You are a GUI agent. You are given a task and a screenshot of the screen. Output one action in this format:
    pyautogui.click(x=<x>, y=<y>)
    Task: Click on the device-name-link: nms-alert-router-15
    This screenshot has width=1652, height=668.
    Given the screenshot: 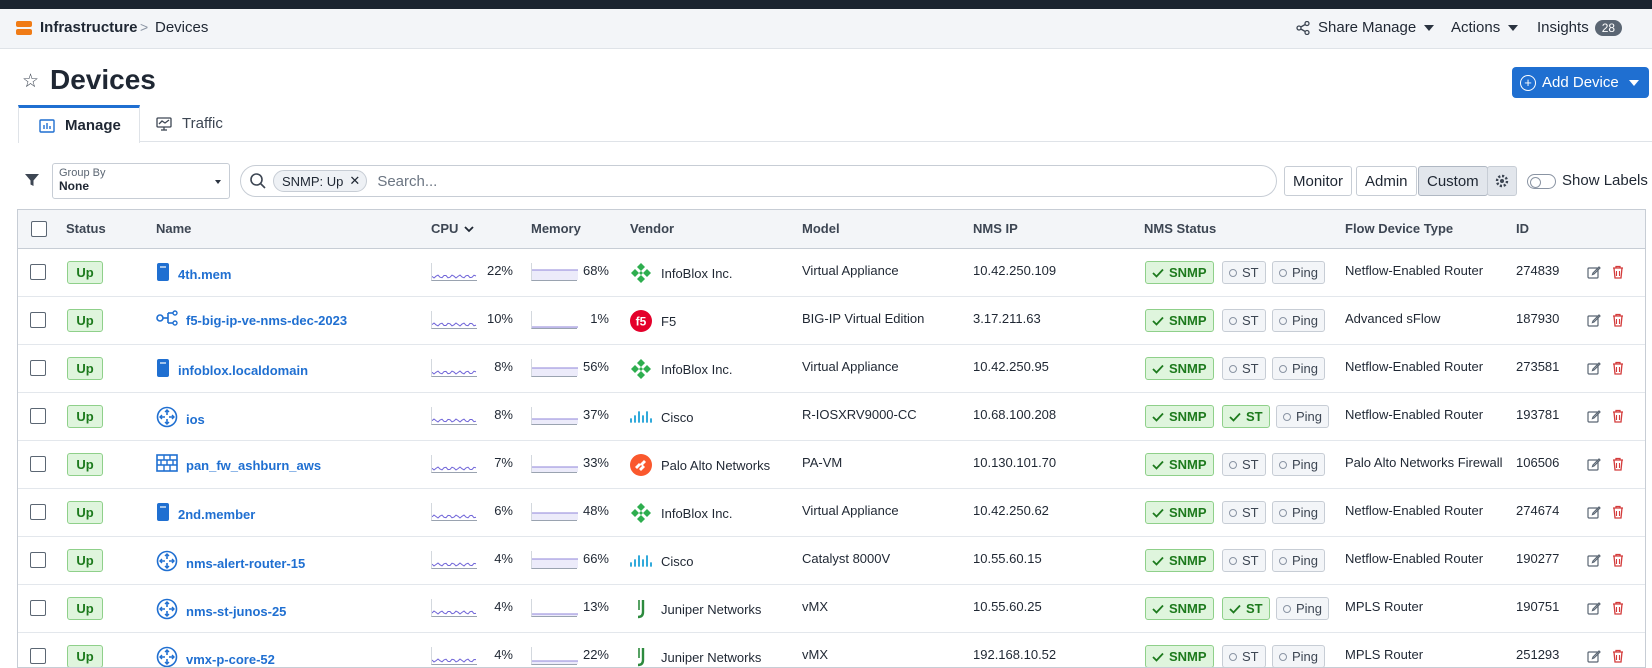 What is the action you would take?
    pyautogui.click(x=246, y=563)
    